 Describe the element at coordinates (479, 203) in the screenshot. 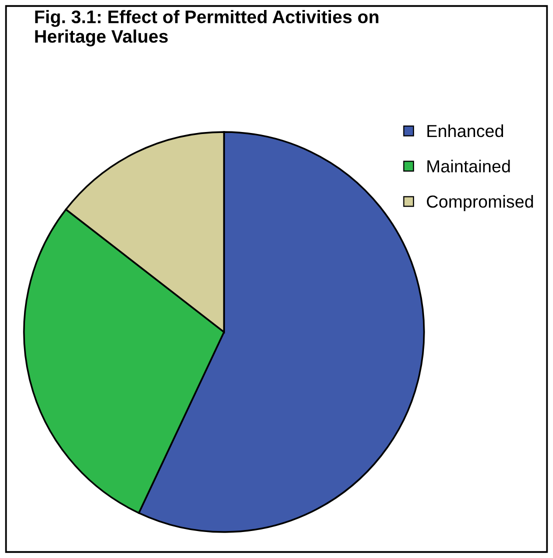

I see `legend-label: Compromised` at that location.